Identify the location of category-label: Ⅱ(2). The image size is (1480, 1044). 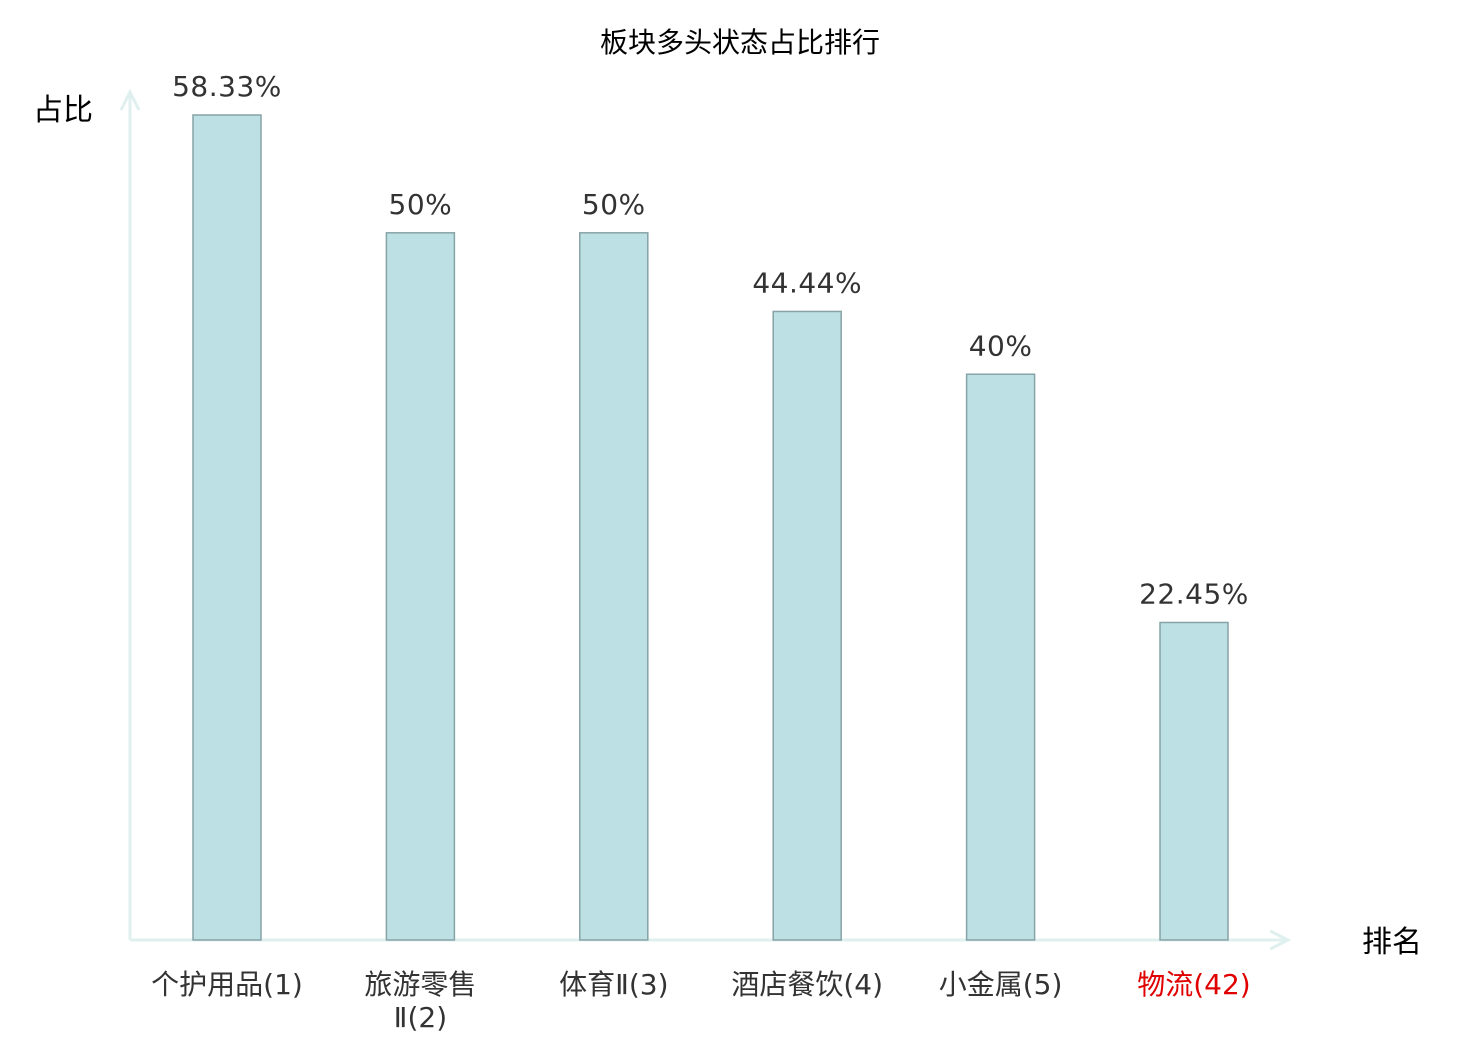
(420, 1017).